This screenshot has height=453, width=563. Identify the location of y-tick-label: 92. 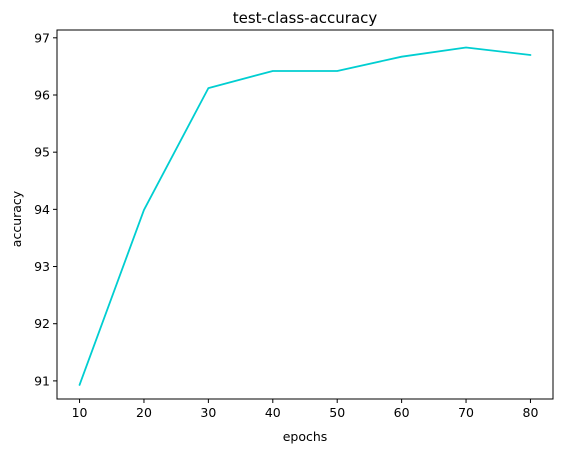
(42, 323).